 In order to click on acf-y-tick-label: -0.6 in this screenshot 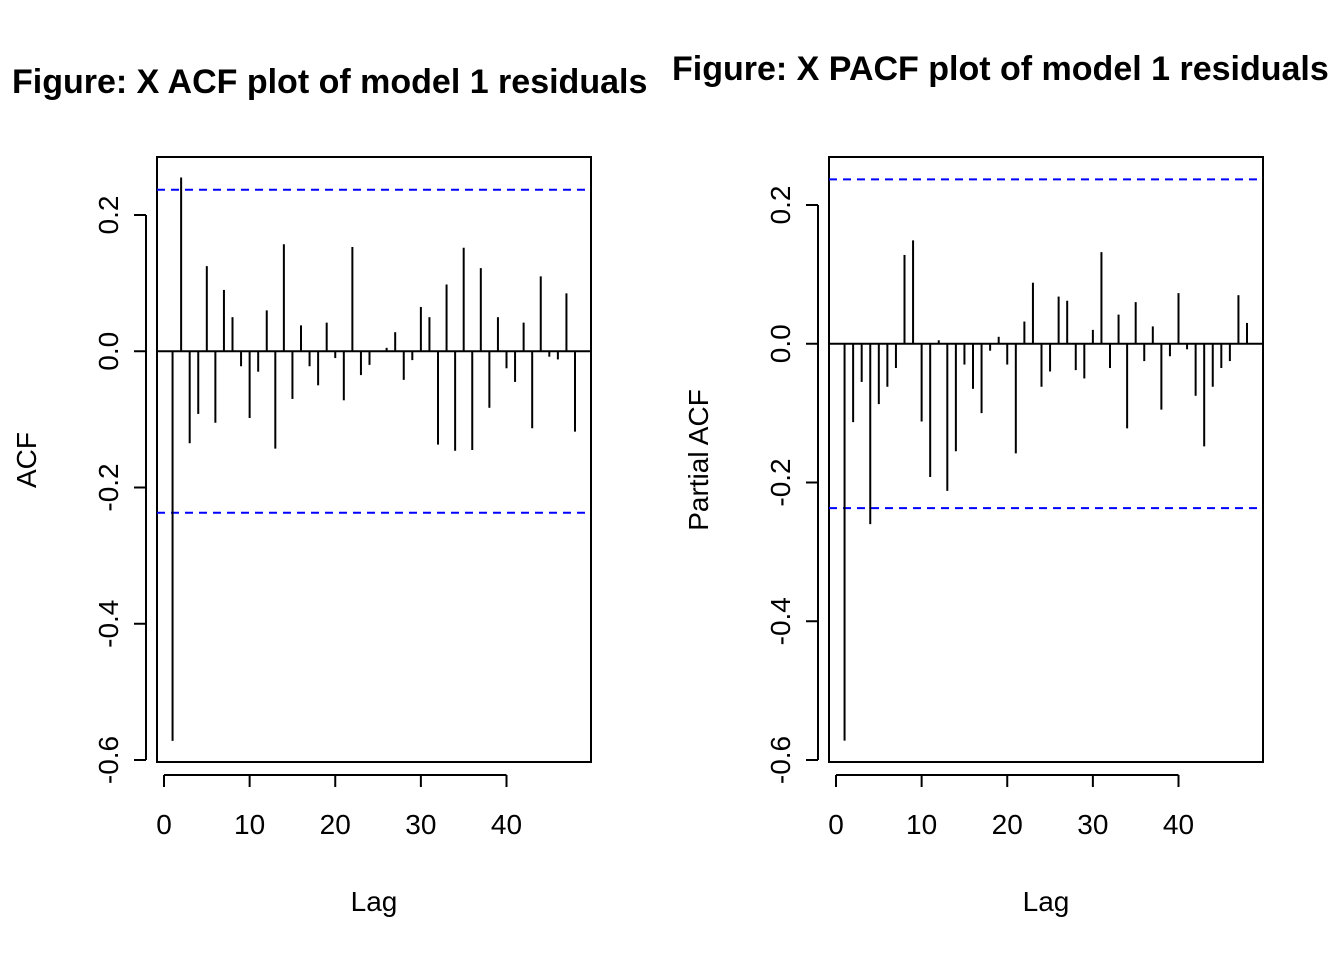, I will do `click(108, 760)`.